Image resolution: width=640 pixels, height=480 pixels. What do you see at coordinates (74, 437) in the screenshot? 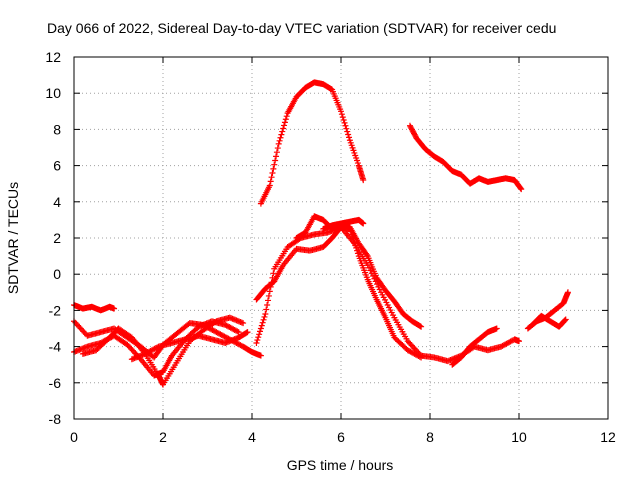
I see `x-tick-label: 0` at bounding box center [74, 437].